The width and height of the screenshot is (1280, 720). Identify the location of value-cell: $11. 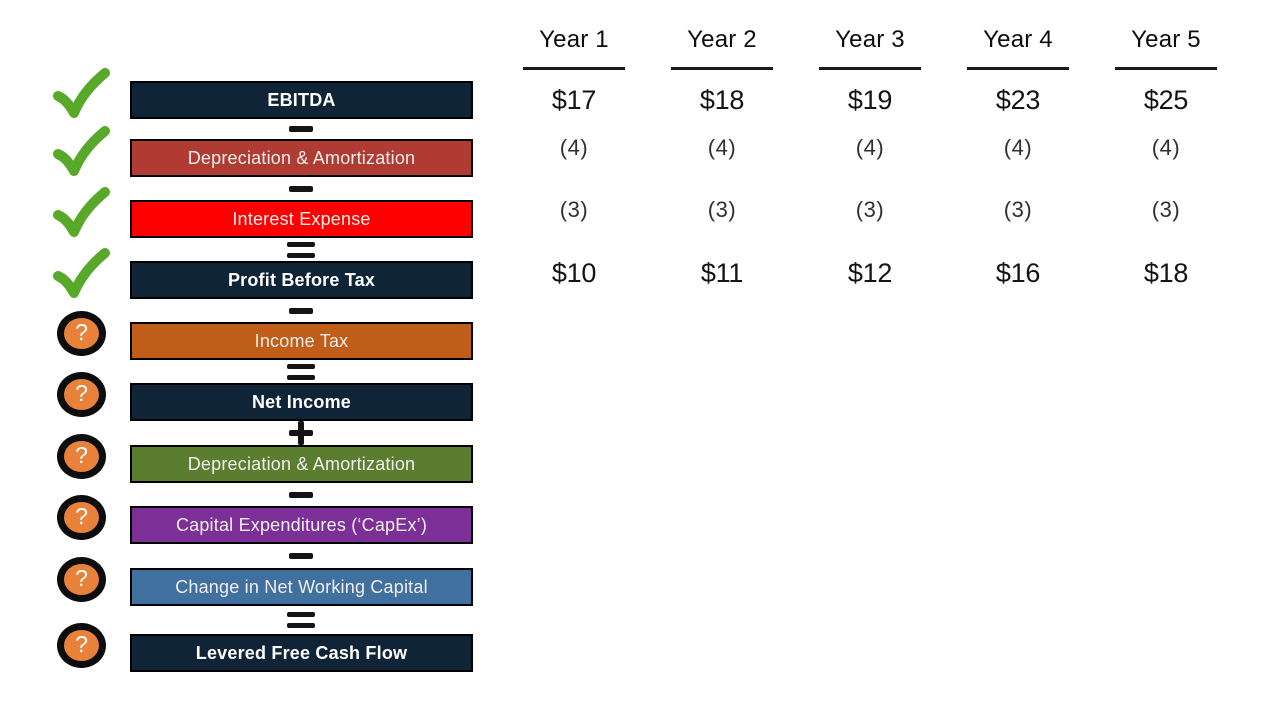
(722, 273).